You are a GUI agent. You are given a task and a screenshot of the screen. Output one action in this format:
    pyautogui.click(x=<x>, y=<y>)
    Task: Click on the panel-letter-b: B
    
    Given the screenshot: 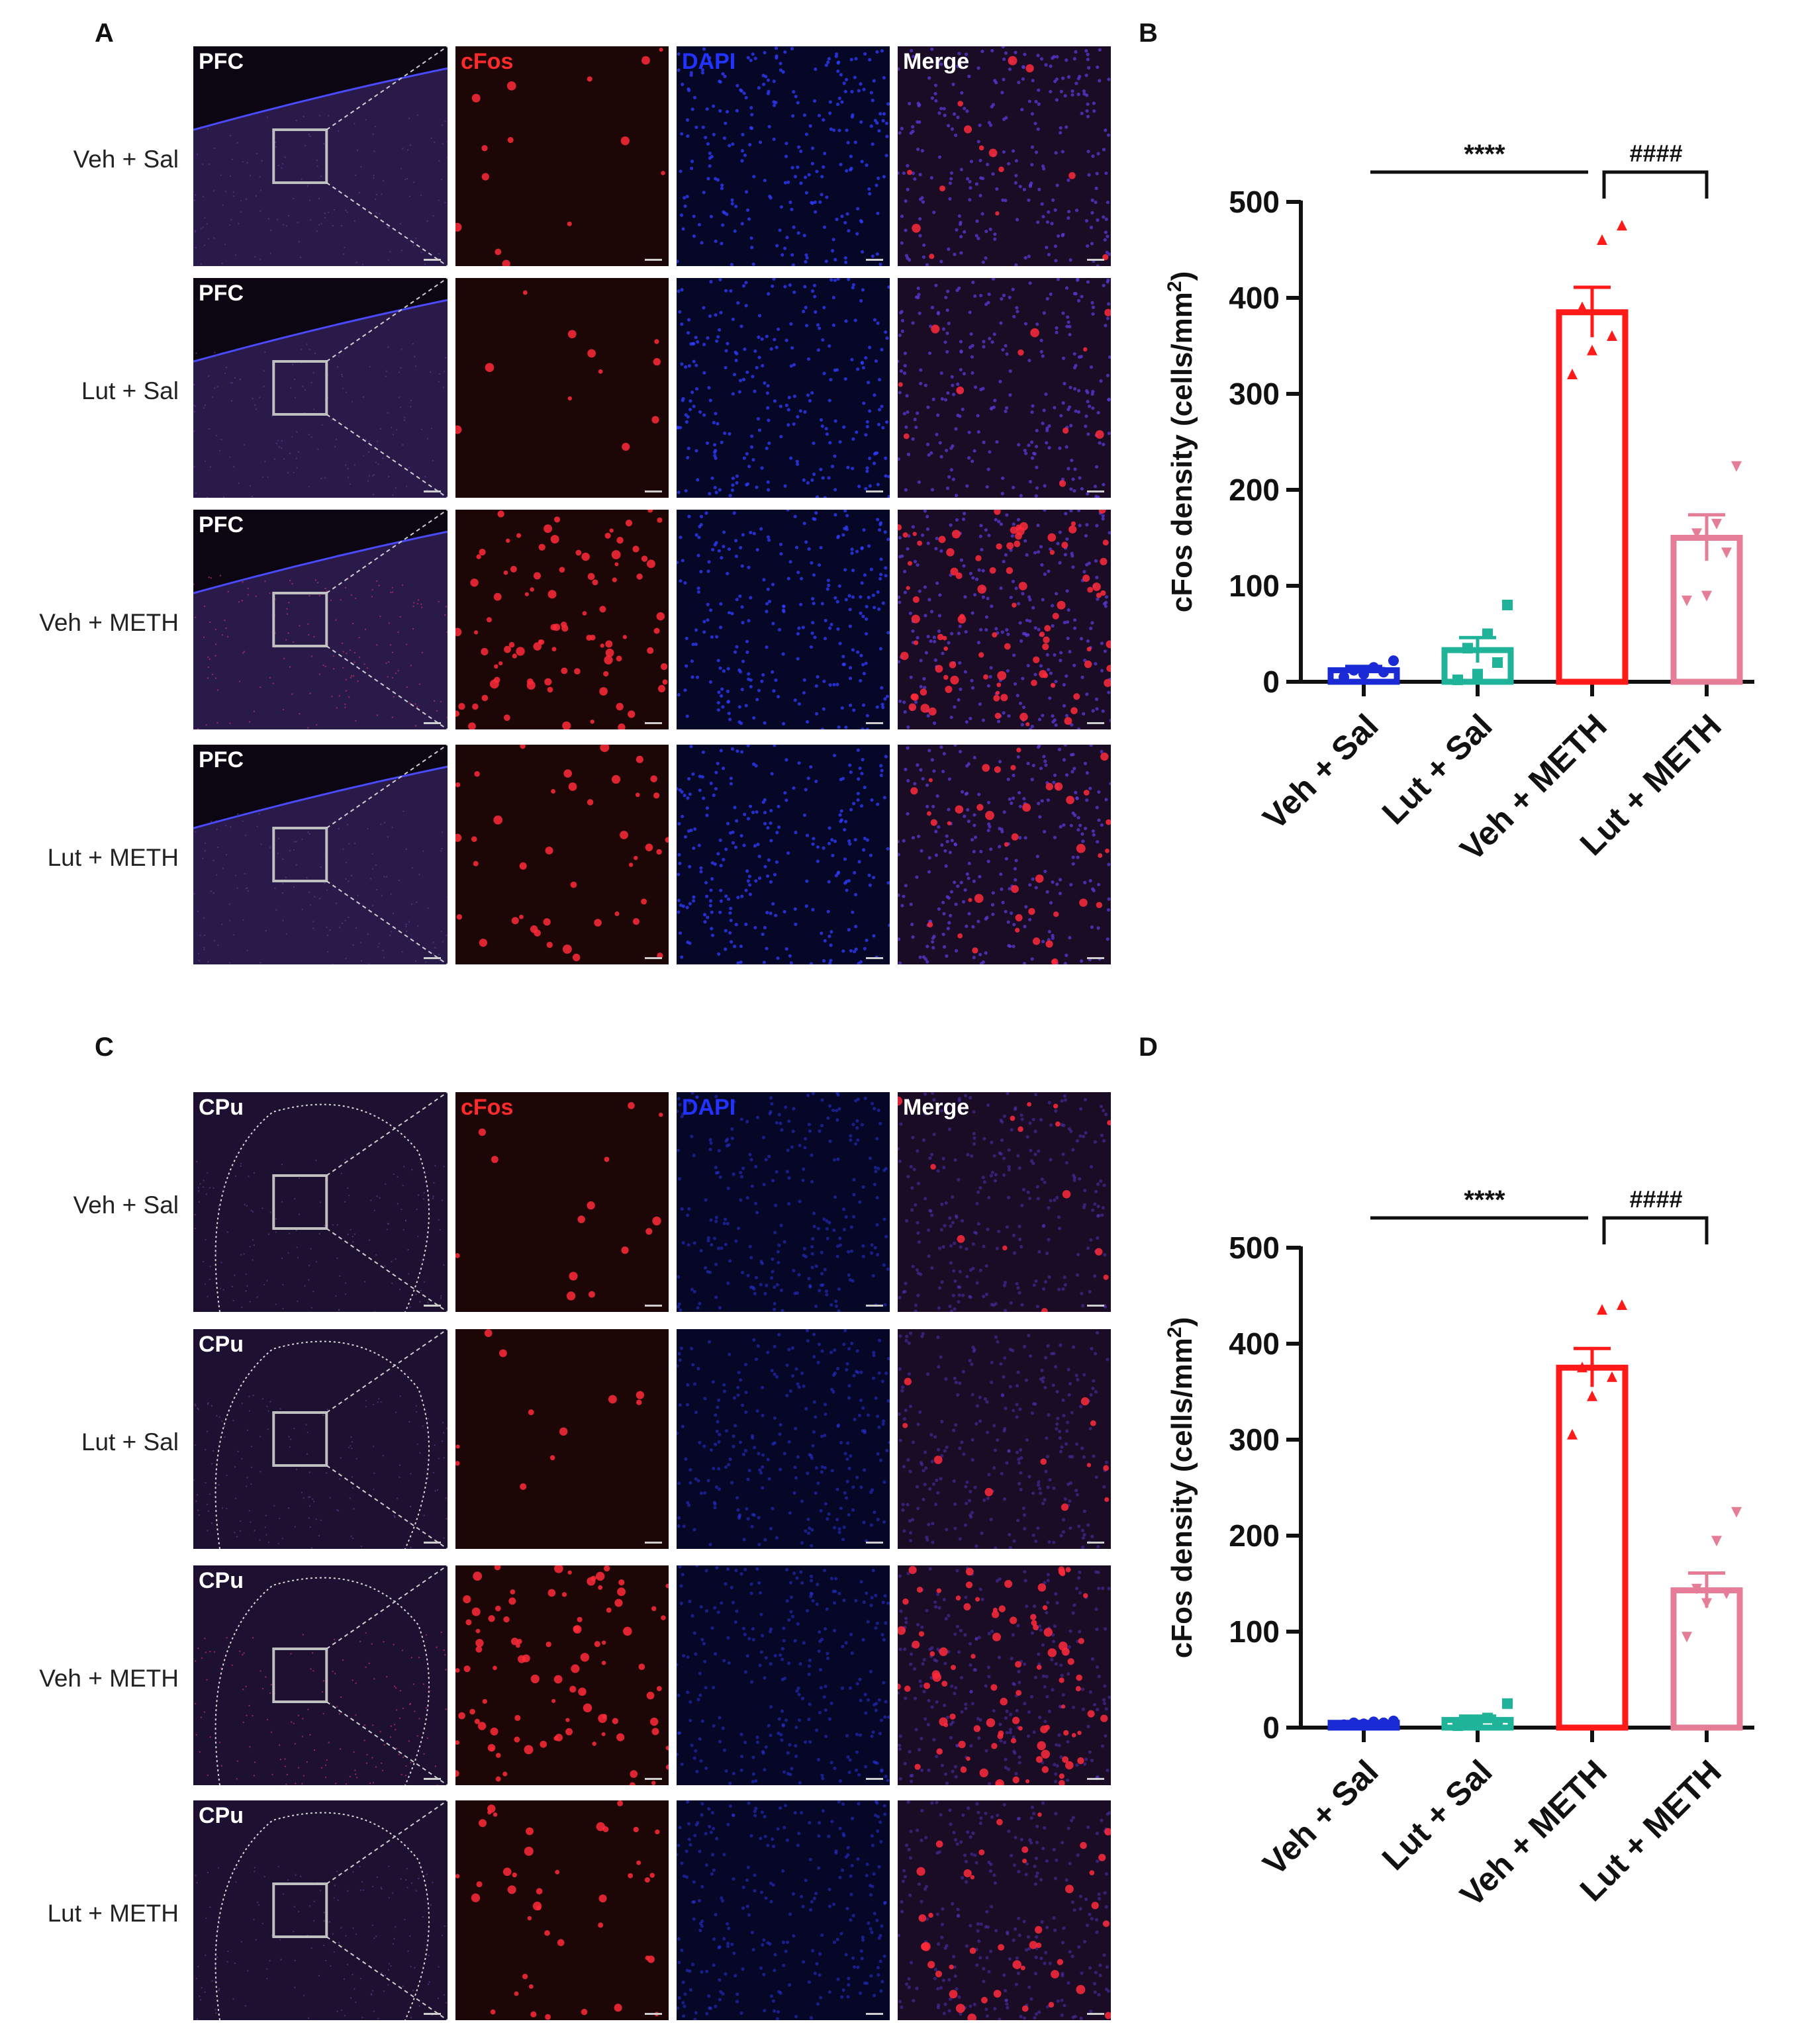 What is the action you would take?
    pyautogui.click(x=1149, y=33)
    